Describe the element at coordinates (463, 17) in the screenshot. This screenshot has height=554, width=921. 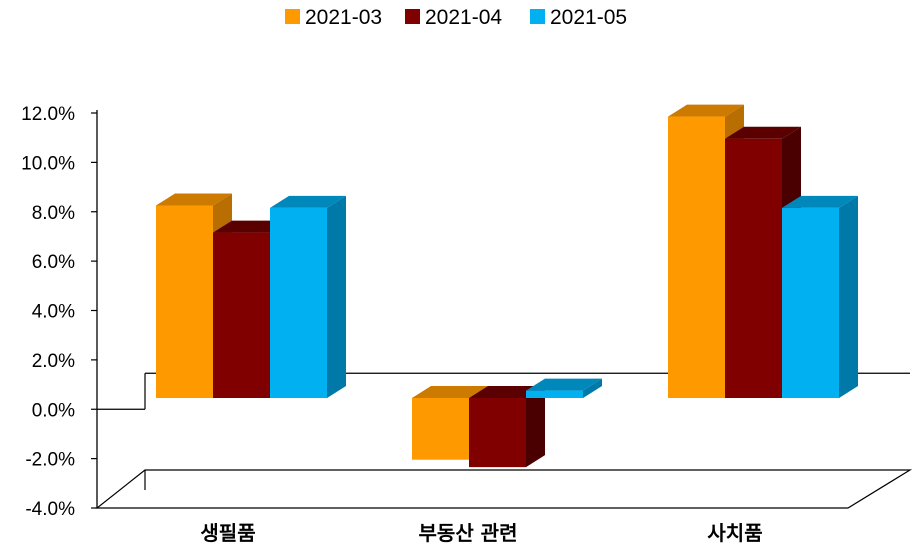
I see `legend-label: 2021-04` at that location.